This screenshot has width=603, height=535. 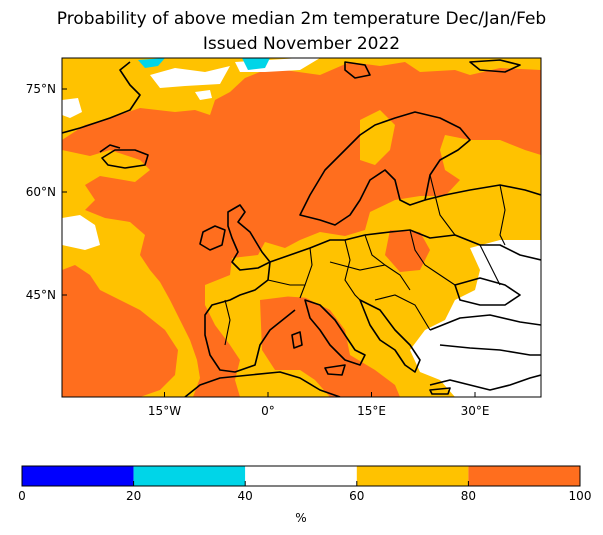 I want to click on lat-tick-label: 60°N, so click(x=41, y=192).